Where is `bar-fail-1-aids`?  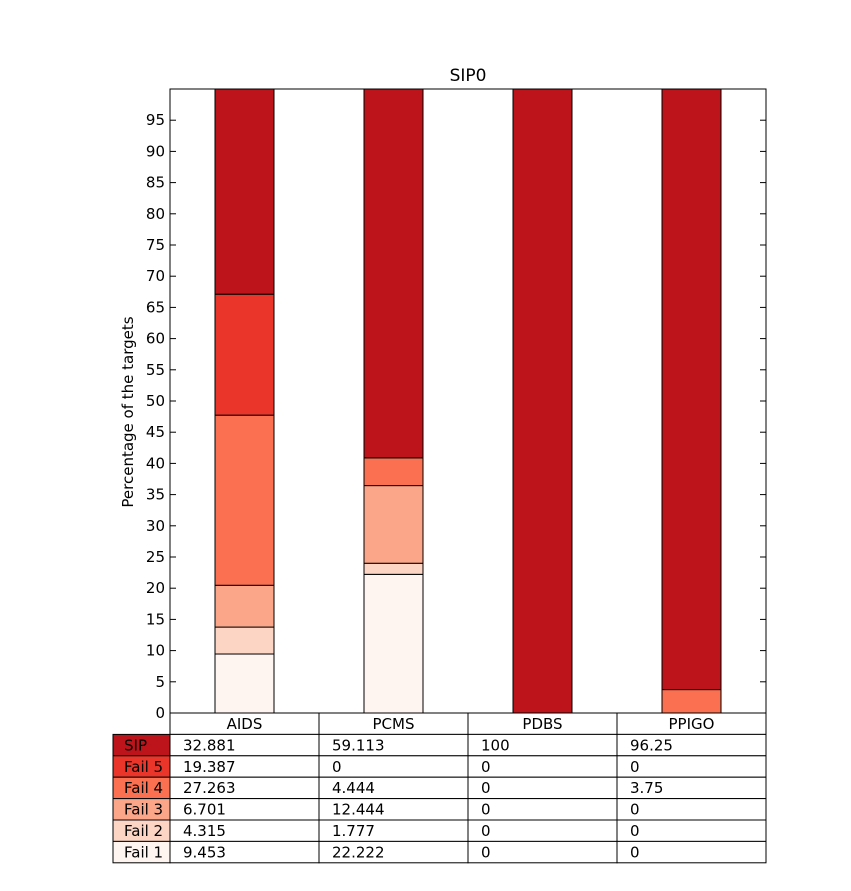
bar-fail-1-aids is located at coordinates (244, 683).